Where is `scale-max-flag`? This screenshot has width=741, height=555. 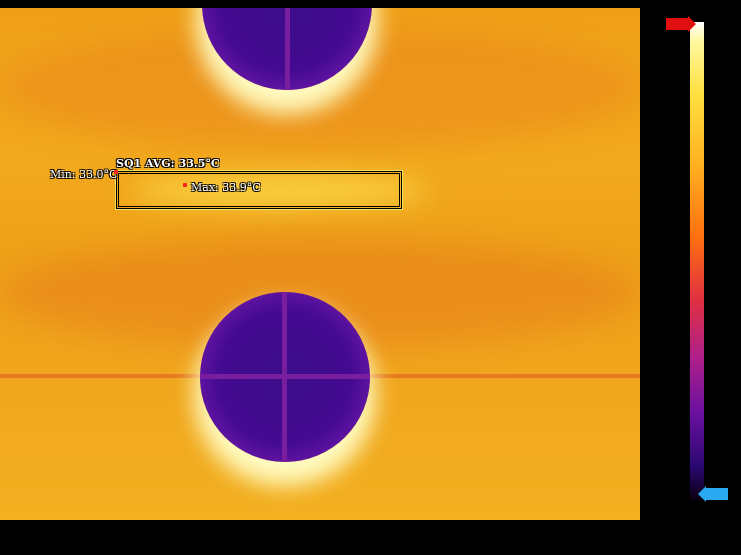 scale-max-flag is located at coordinates (674, 31).